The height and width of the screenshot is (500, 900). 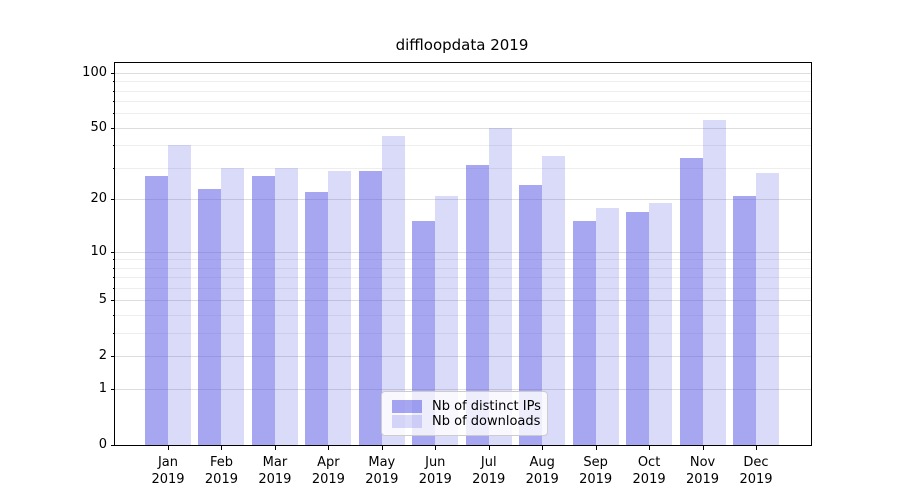 What do you see at coordinates (102, 300) in the screenshot?
I see `y-tick-label: 5` at bounding box center [102, 300].